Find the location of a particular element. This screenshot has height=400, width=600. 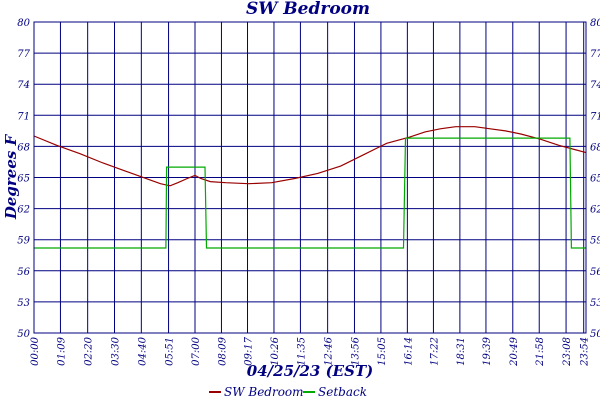

y-tick-label-left: 53 is located at coordinates (23, 303).